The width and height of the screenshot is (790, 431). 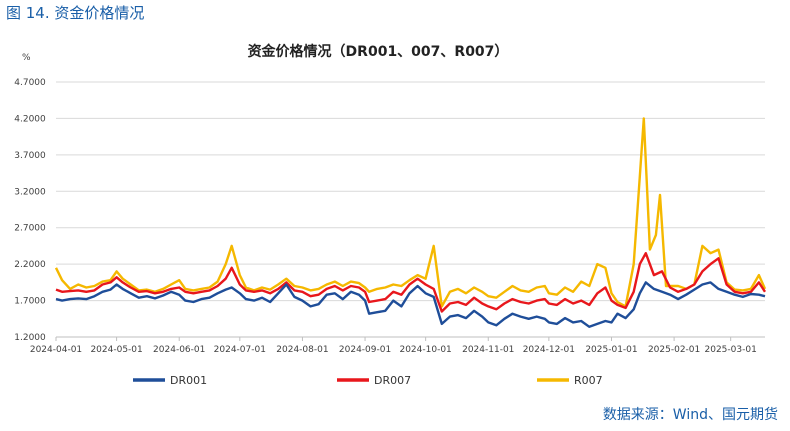 What do you see at coordinates (378, 51) in the screenshot?
I see `chart-title: 资金价格情况（DR001、007、R007）` at bounding box center [378, 51].